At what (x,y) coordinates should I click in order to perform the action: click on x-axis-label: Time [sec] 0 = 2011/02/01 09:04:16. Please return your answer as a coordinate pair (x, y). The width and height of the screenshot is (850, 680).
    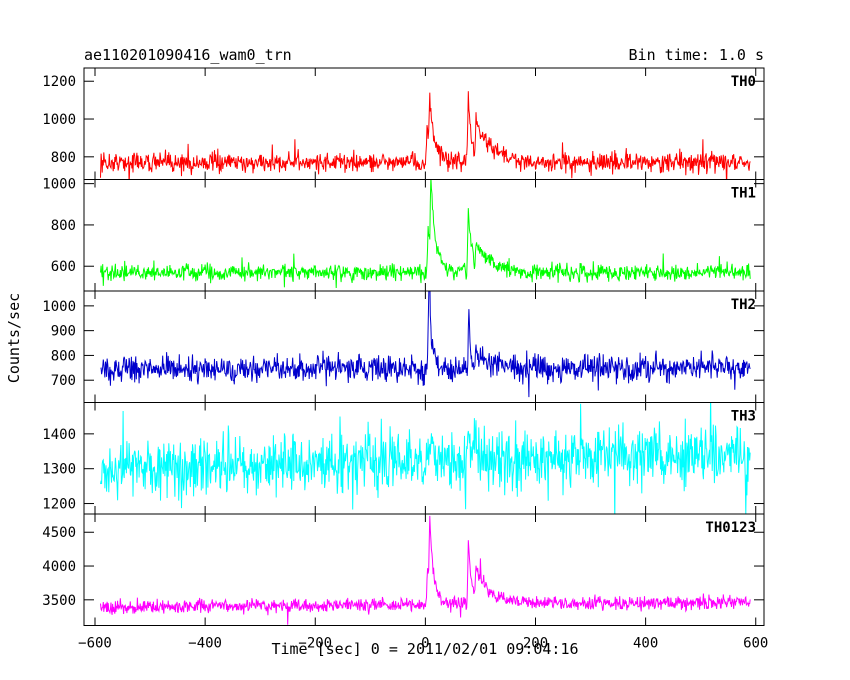
    Looking at the image, I should click on (424, 649).